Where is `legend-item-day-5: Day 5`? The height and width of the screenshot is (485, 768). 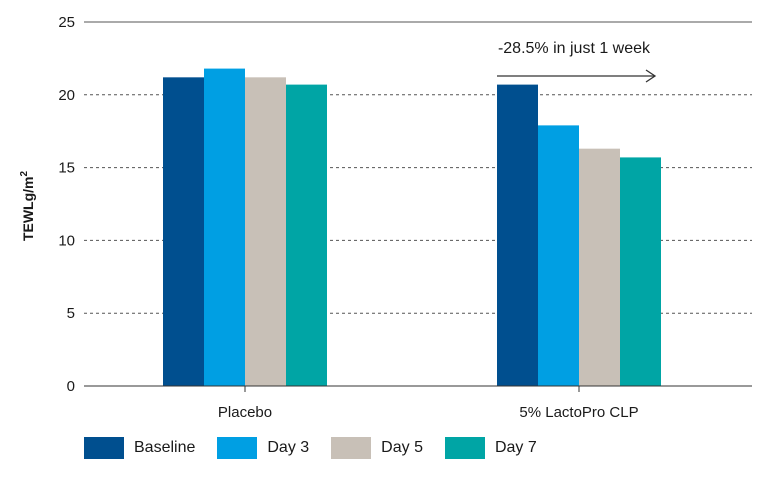
legend-item-day-5: Day 5 is located at coordinates (377, 448).